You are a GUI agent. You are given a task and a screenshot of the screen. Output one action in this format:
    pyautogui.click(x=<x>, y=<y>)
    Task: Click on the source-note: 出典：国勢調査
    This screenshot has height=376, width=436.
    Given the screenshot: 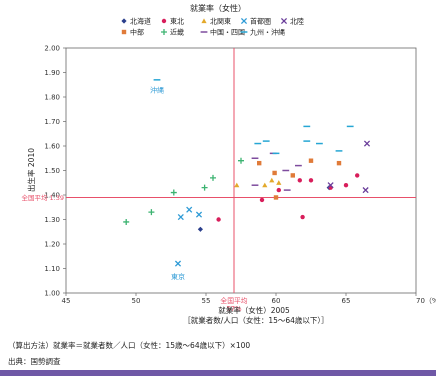 What is the action you would take?
    pyautogui.click(x=34, y=361)
    